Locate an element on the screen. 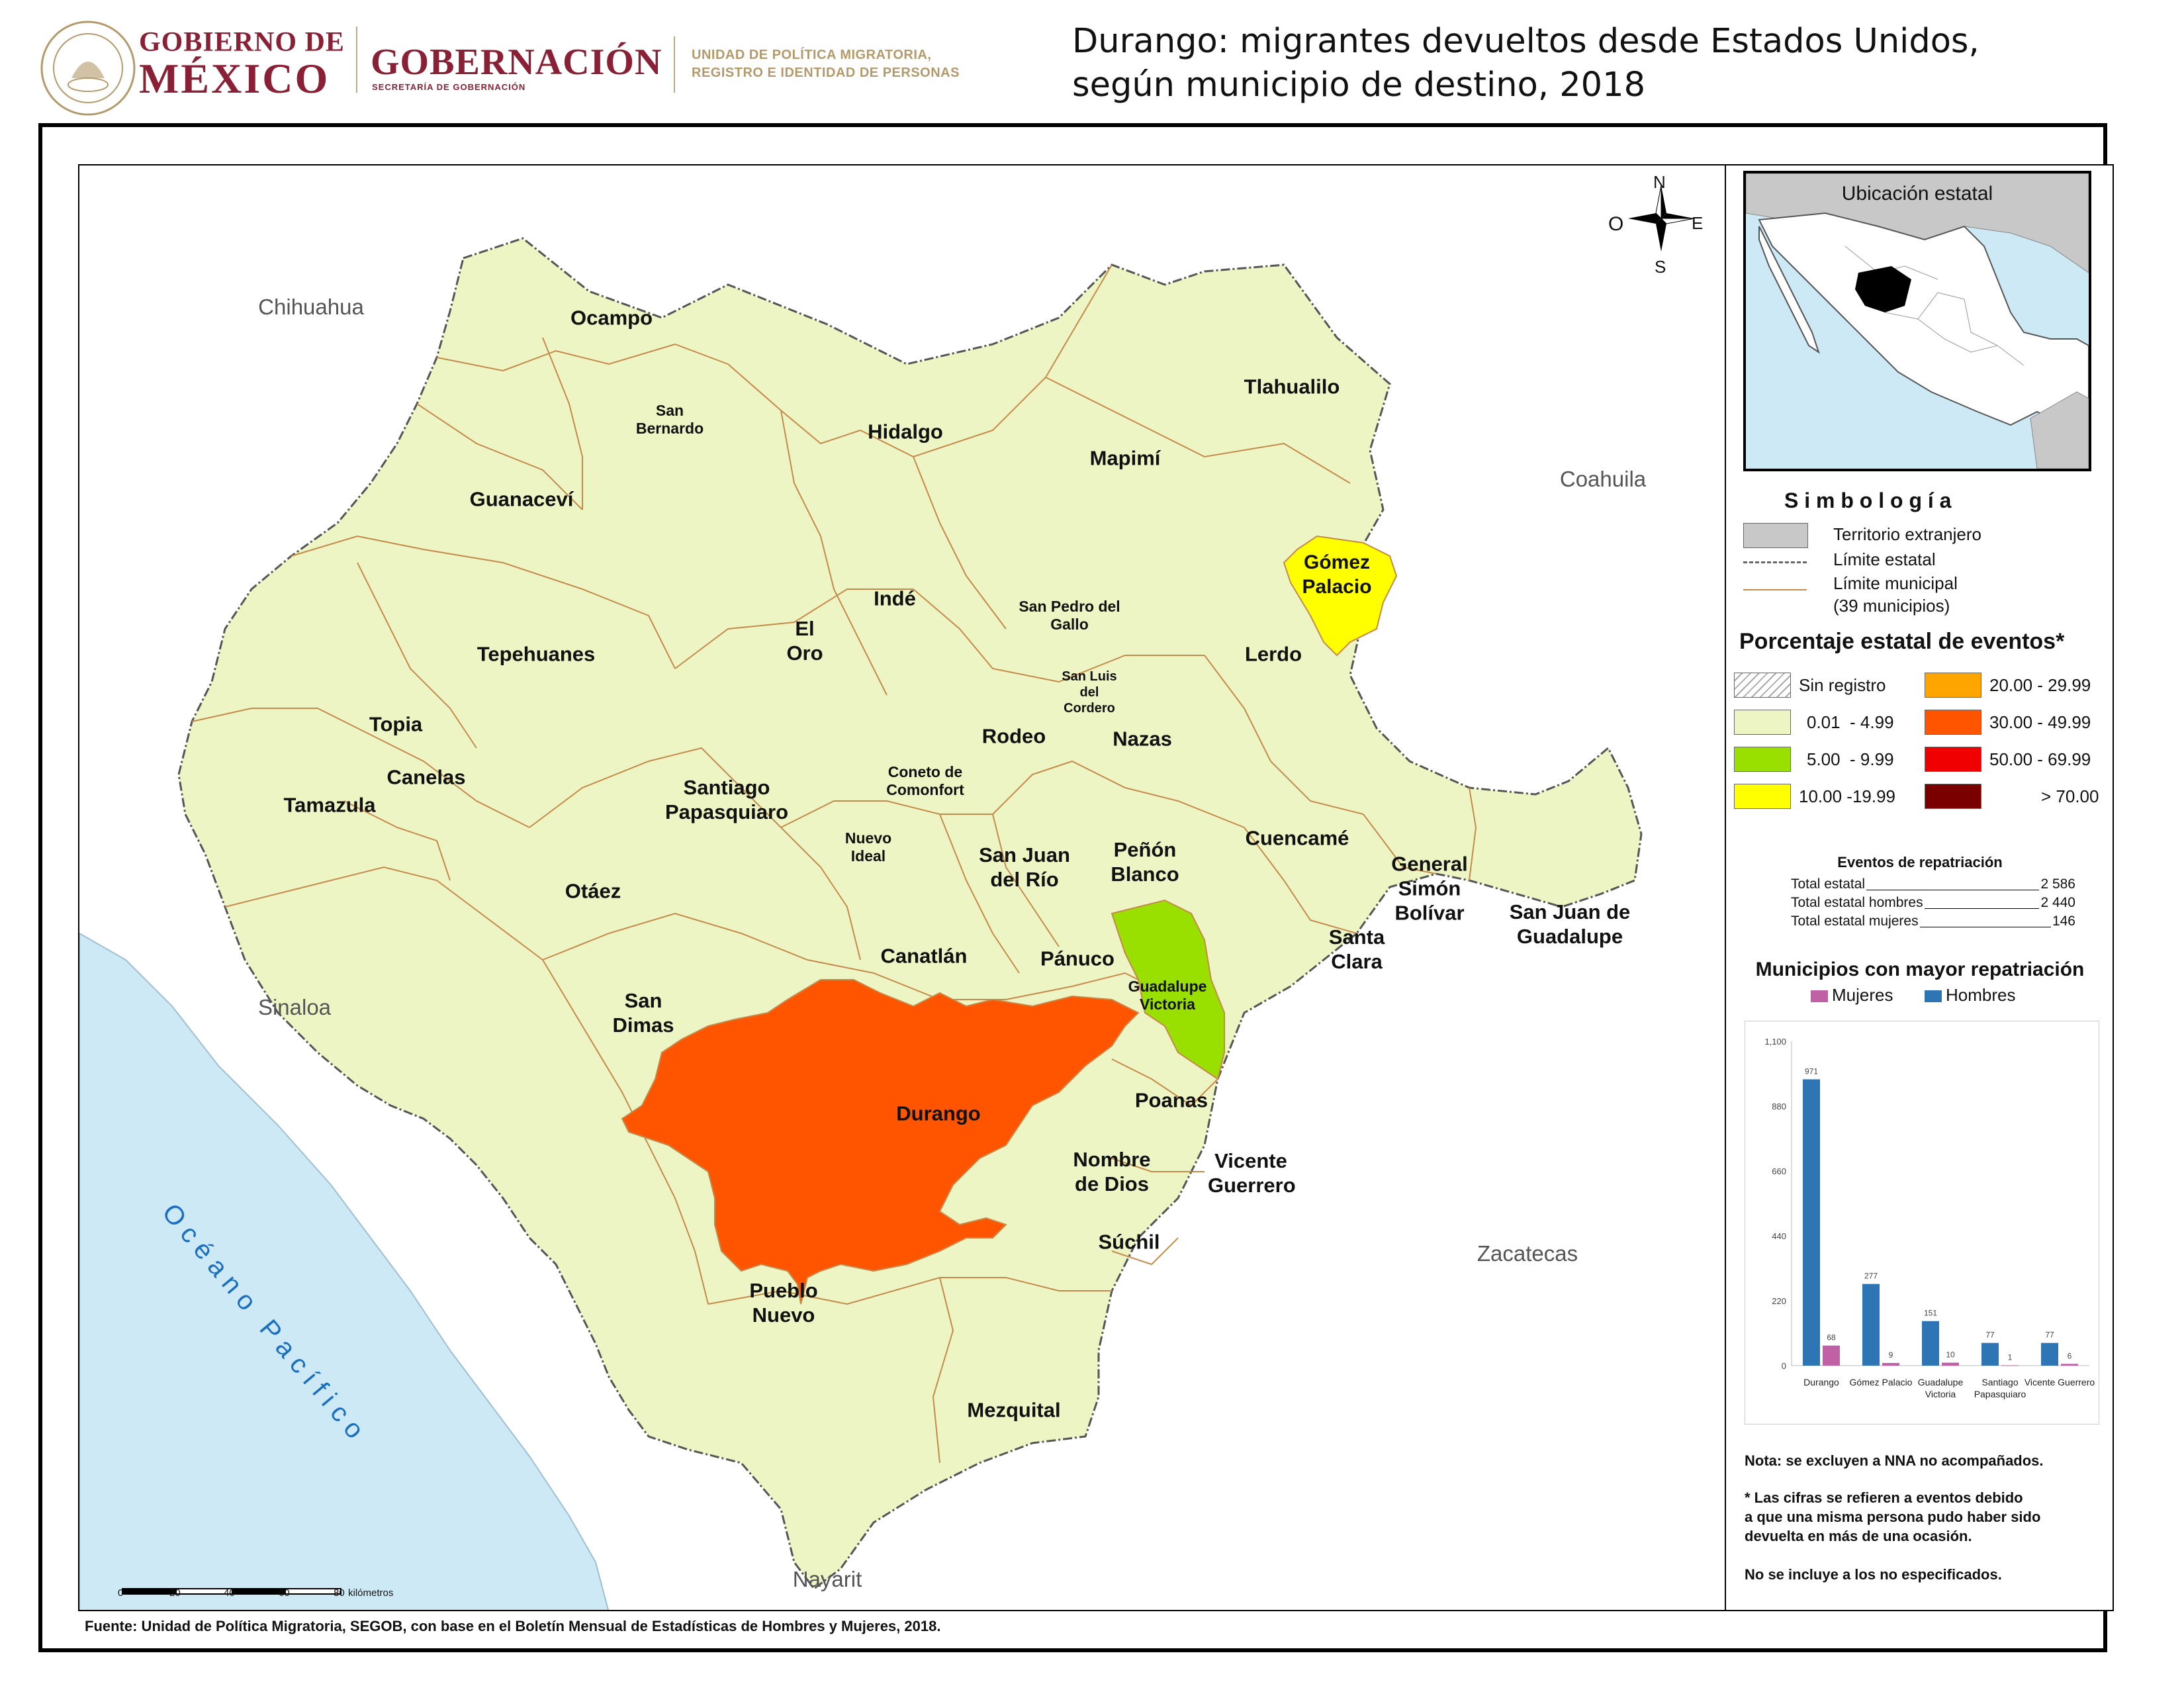 This screenshot has width=2184, height=1688. municipality-label: Súchil is located at coordinates (1129, 1242).